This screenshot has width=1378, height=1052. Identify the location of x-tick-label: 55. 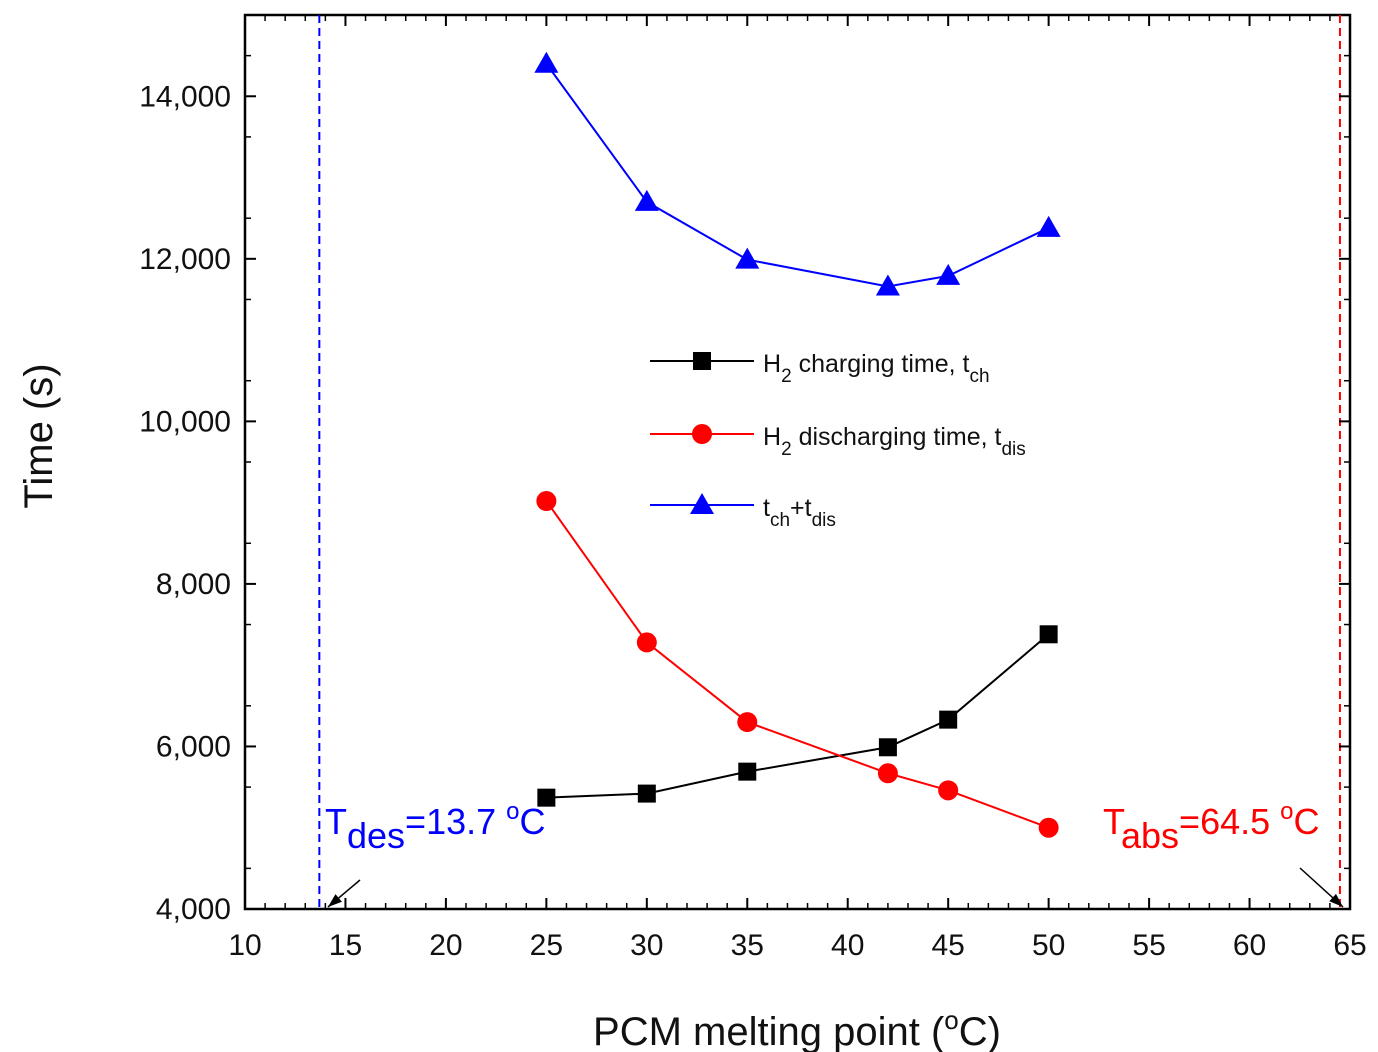
(1148, 945).